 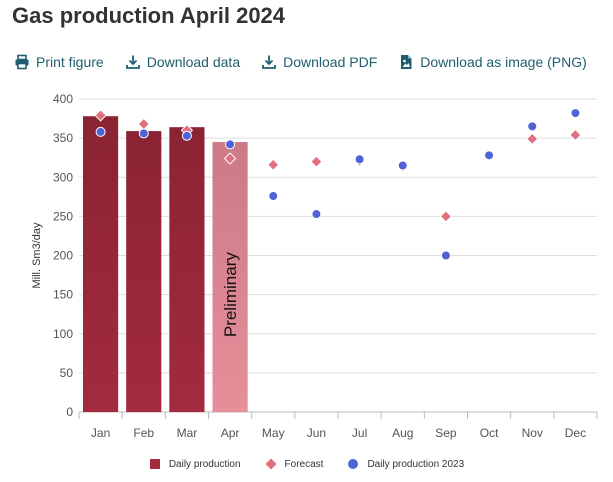 I want to click on legend-label: Forecast, so click(x=304, y=464).